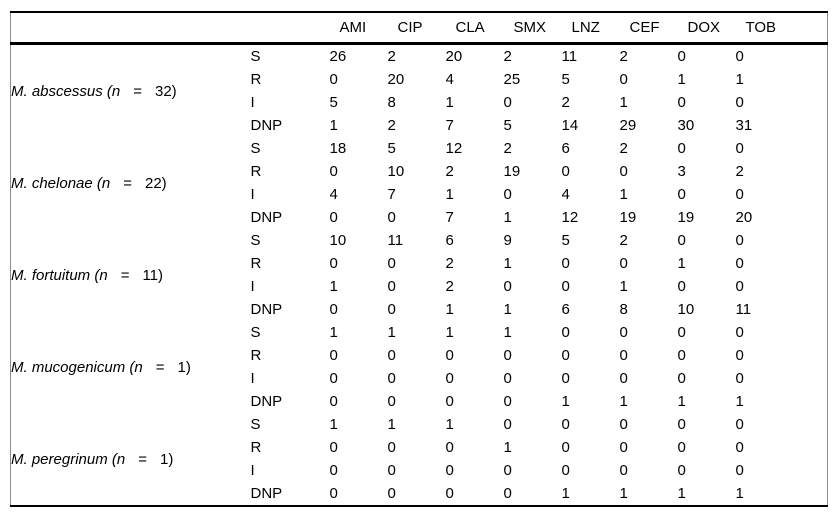  I want to click on species-n-value: 22), so click(156, 183).